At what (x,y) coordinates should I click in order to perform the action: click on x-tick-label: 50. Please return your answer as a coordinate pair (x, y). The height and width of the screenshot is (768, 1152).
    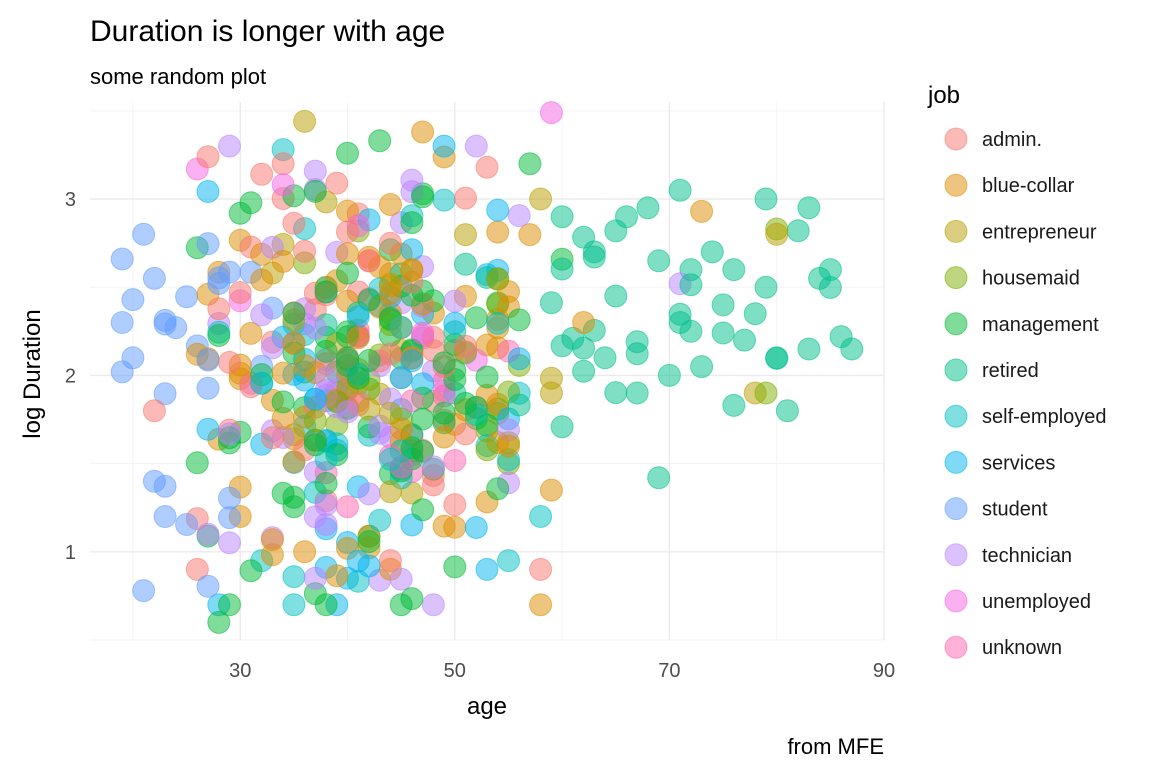
    Looking at the image, I should click on (455, 671).